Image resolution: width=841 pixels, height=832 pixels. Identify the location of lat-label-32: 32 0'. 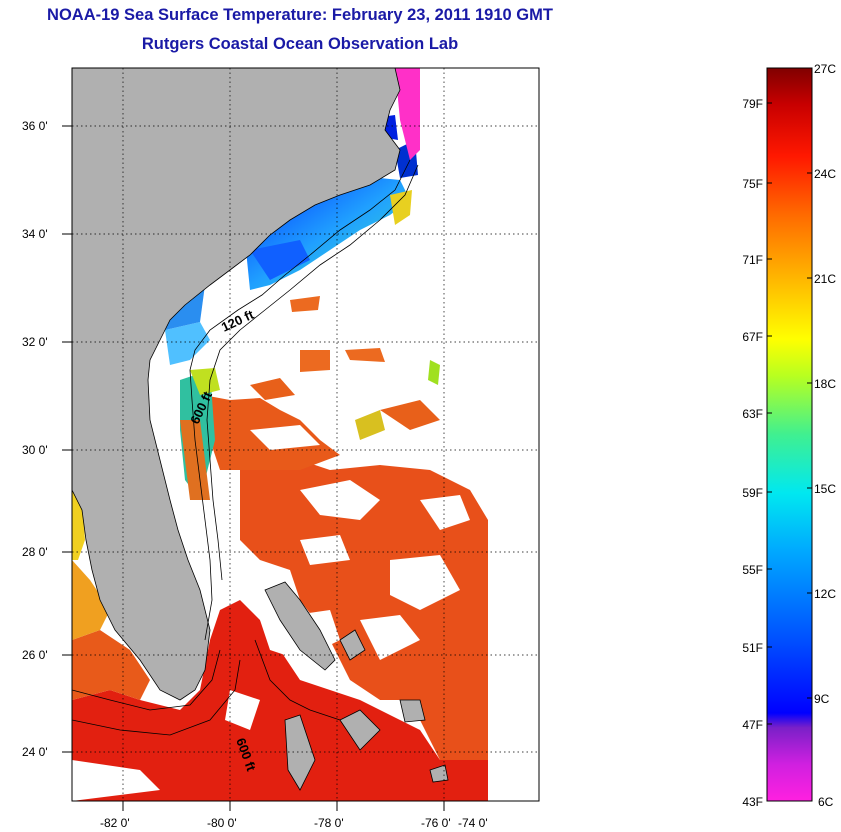
(35, 342).